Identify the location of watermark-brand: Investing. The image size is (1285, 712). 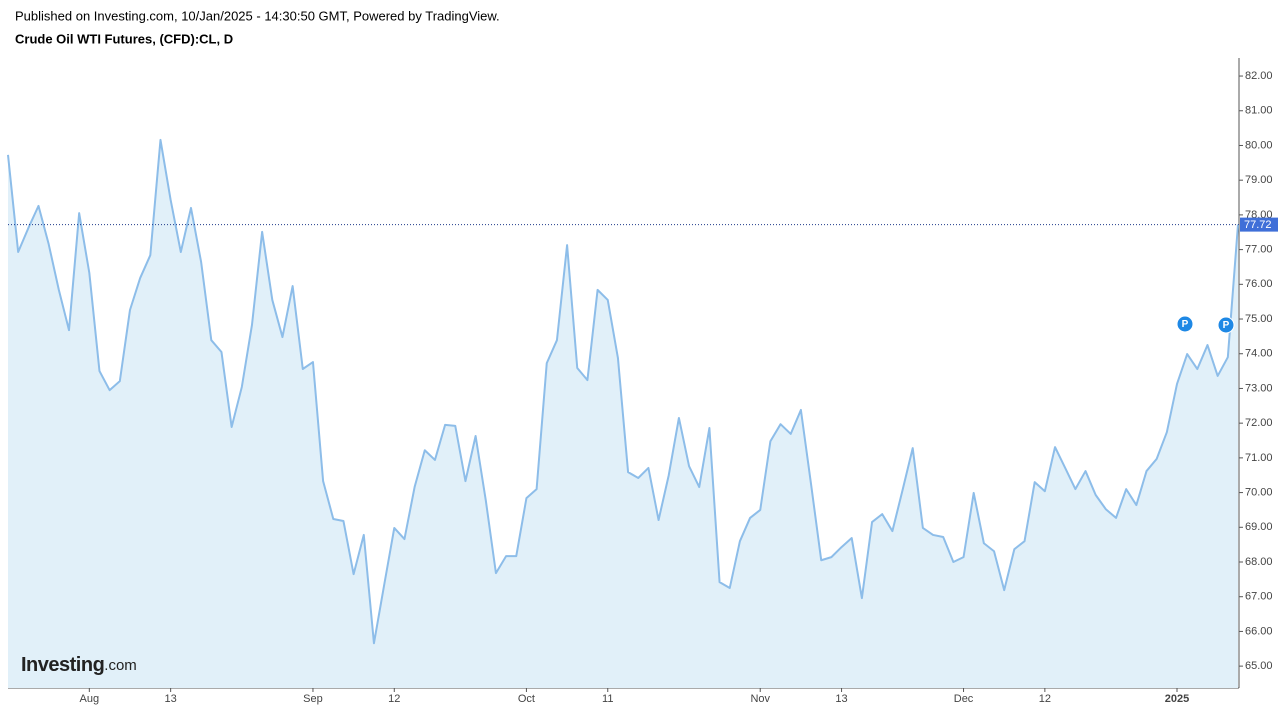
(62, 665).